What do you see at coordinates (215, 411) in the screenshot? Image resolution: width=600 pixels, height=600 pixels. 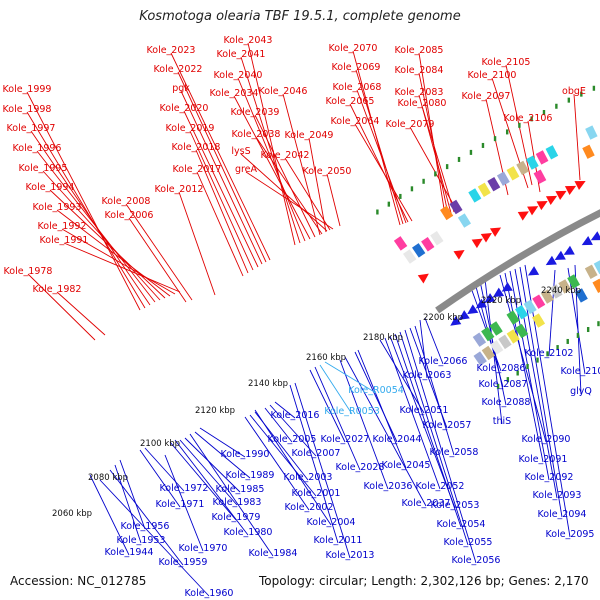 I see `tick-label: 2120 kbp` at bounding box center [215, 411].